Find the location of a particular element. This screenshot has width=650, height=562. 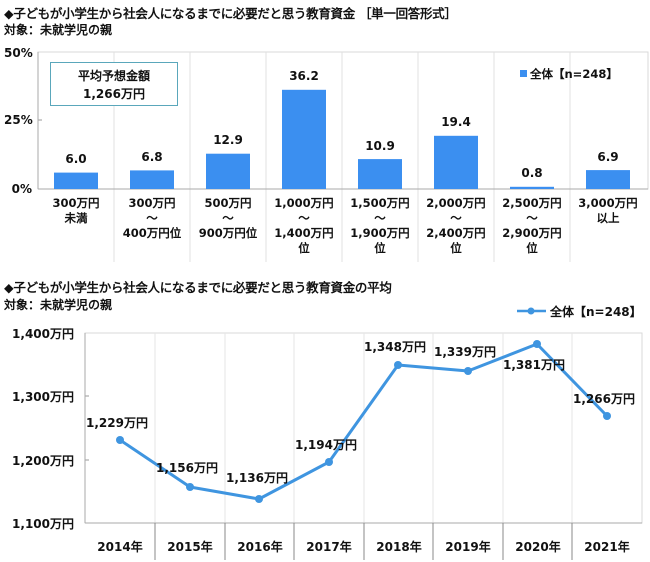

point-label: 1,348万円 is located at coordinates (395, 347).